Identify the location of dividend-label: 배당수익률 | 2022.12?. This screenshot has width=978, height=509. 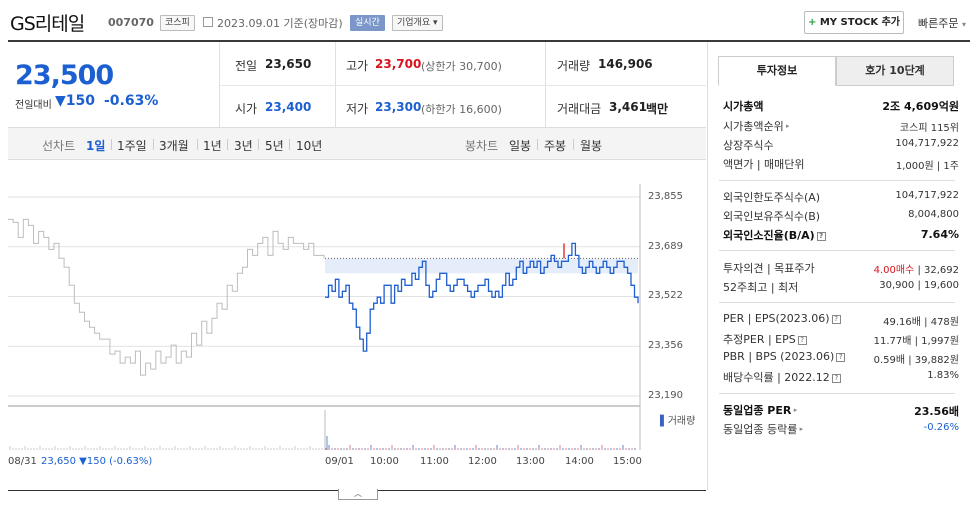
(782, 377).